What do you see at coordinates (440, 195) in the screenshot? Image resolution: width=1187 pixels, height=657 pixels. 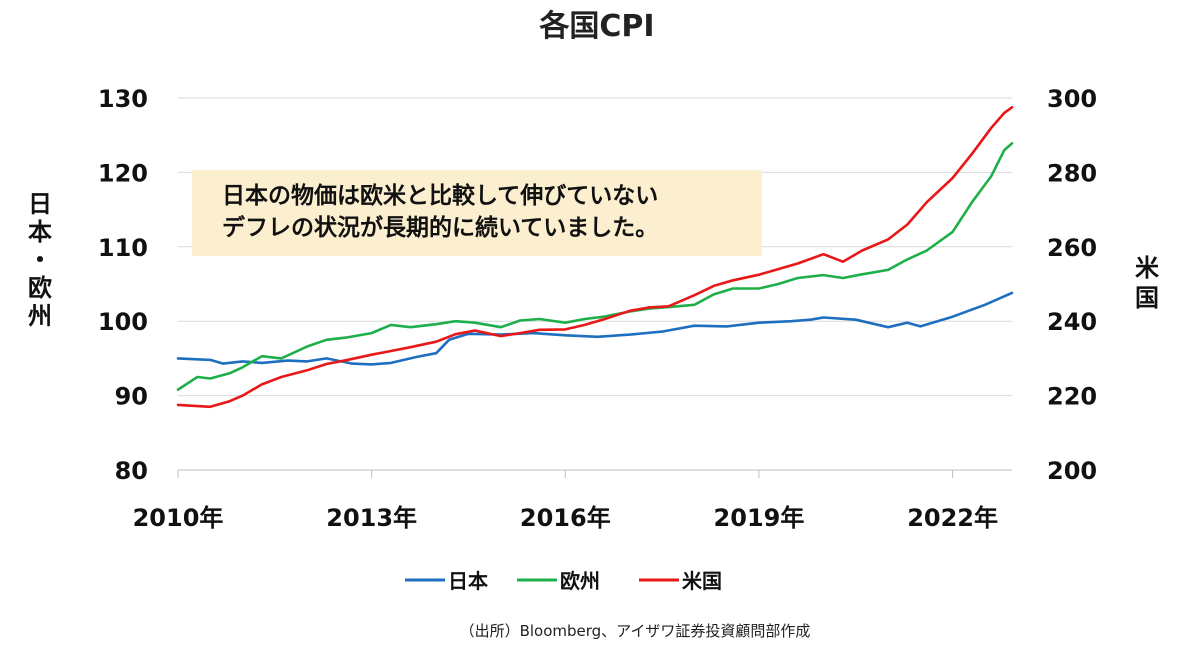 I see `annotation-line: 日本の物価は欧米と比較して伸びていない` at bounding box center [440, 195].